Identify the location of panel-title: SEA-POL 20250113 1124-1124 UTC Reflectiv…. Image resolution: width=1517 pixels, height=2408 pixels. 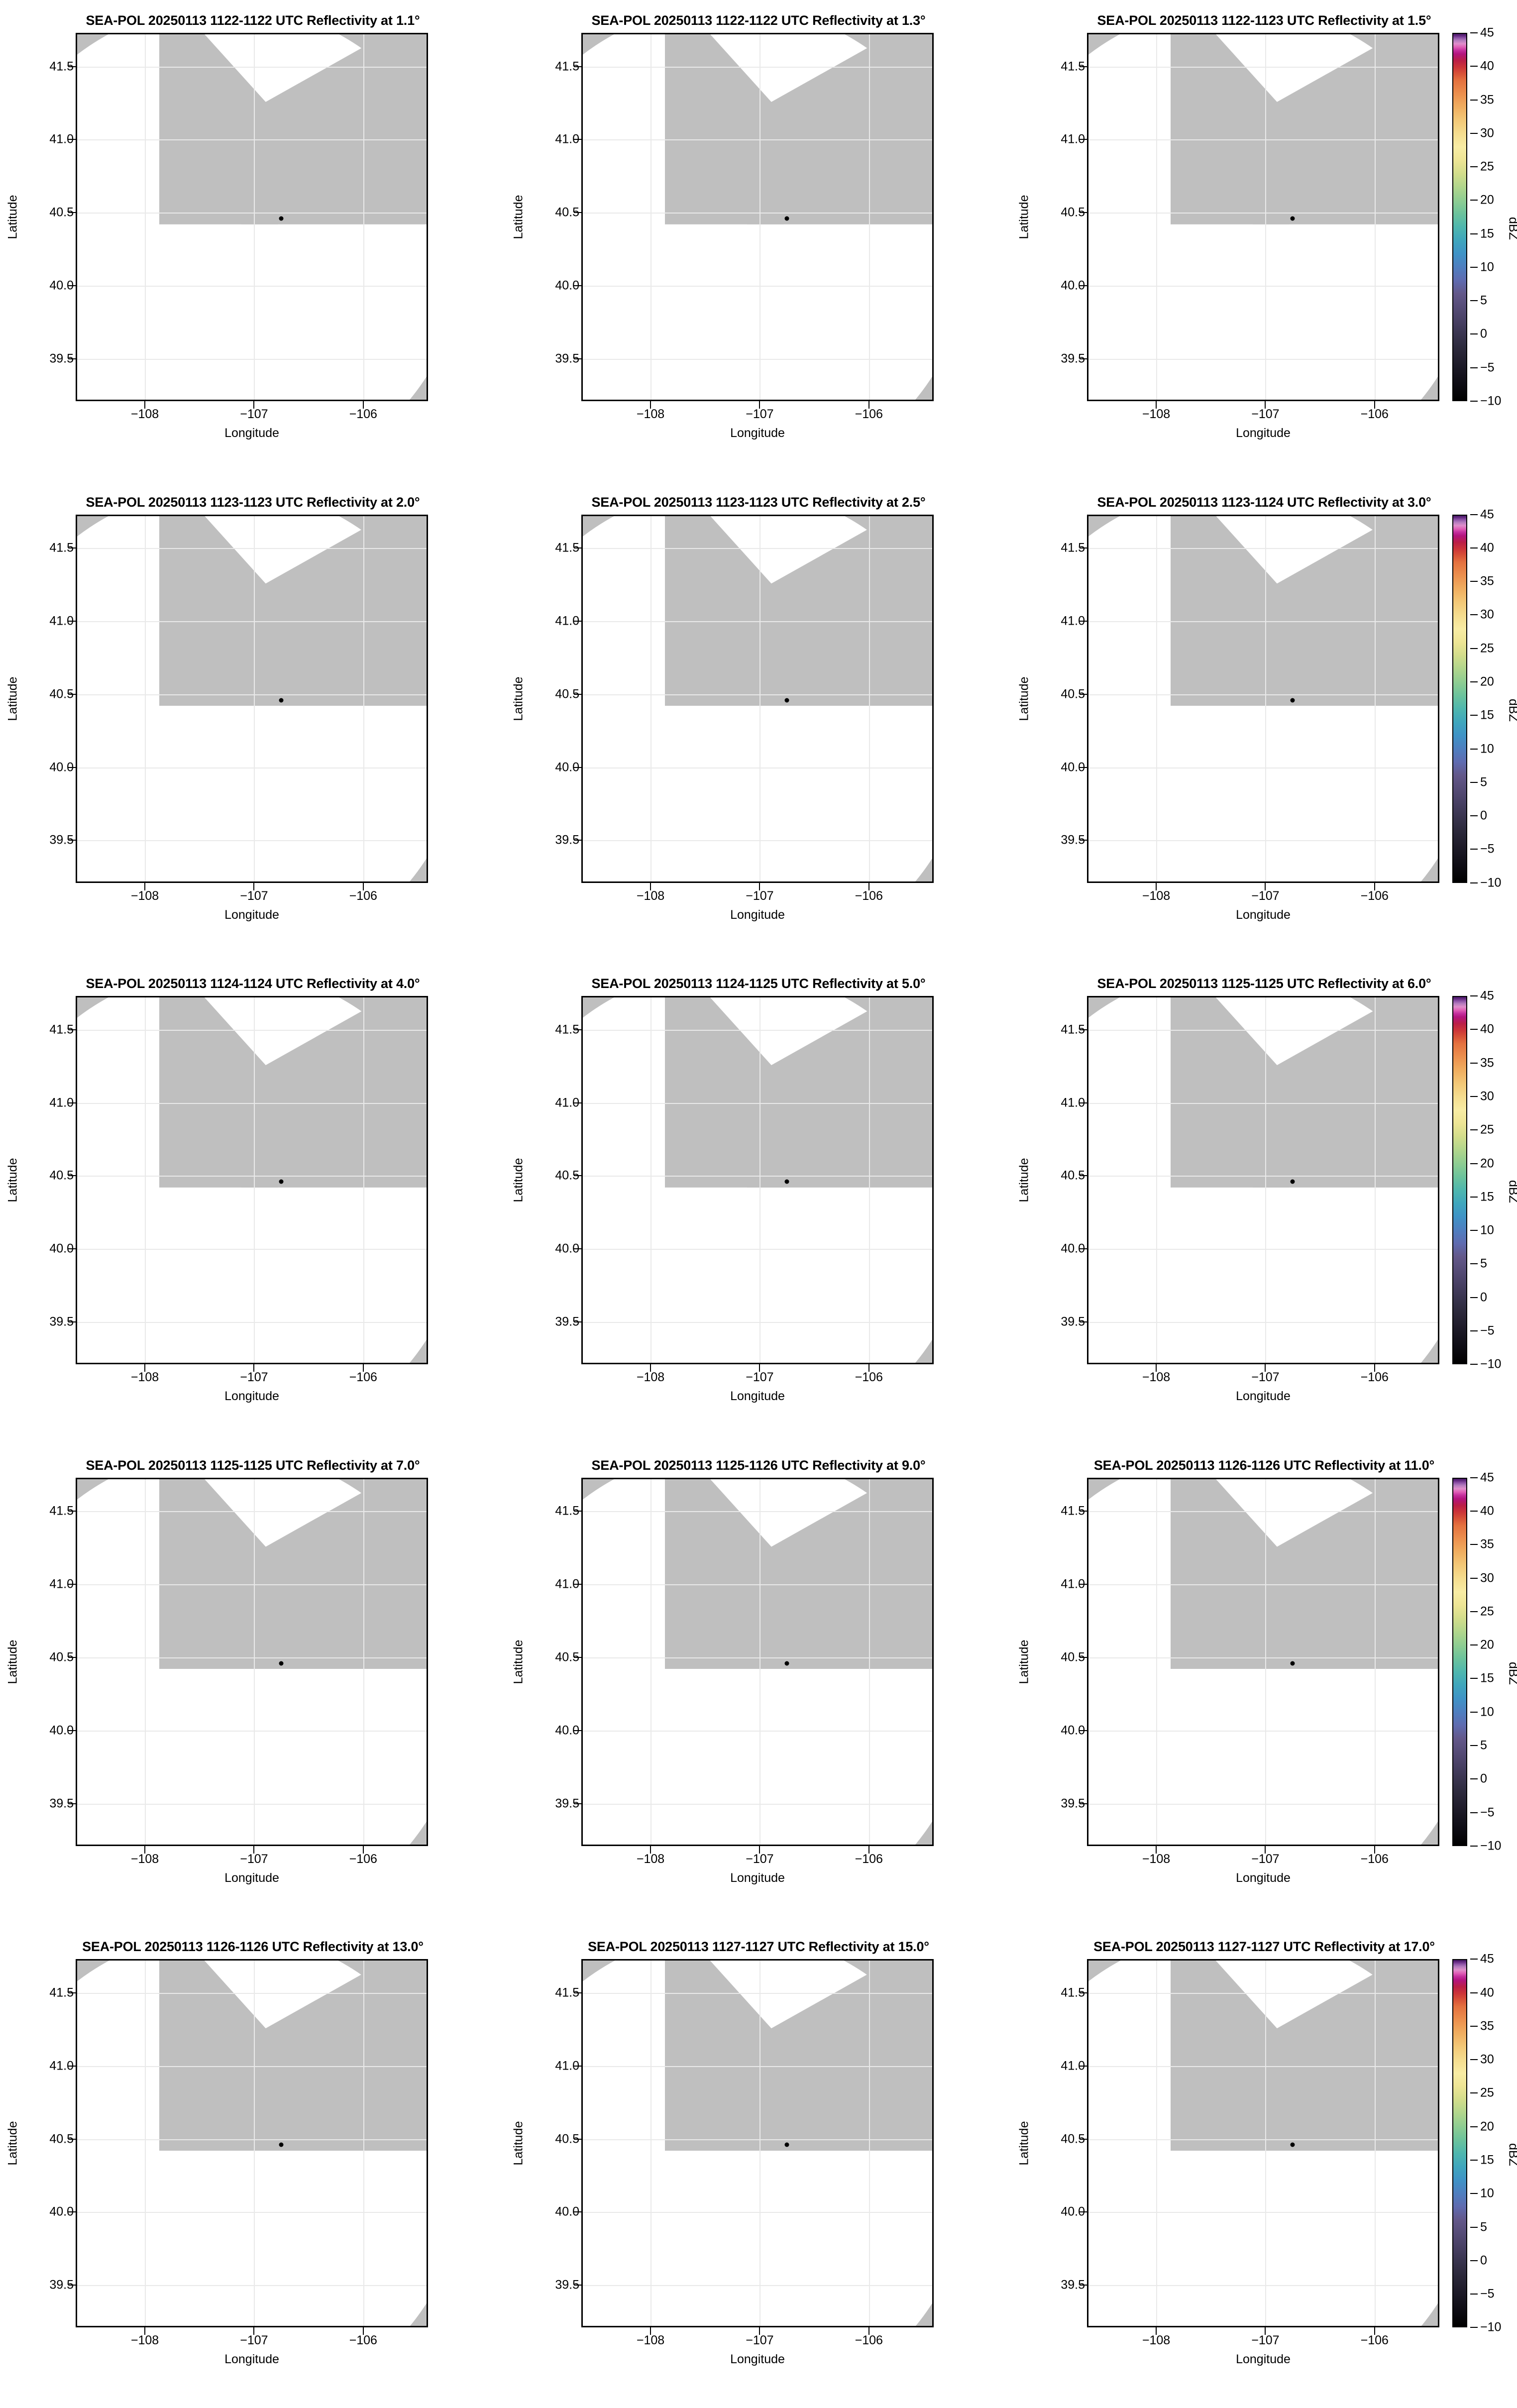
(253, 983).